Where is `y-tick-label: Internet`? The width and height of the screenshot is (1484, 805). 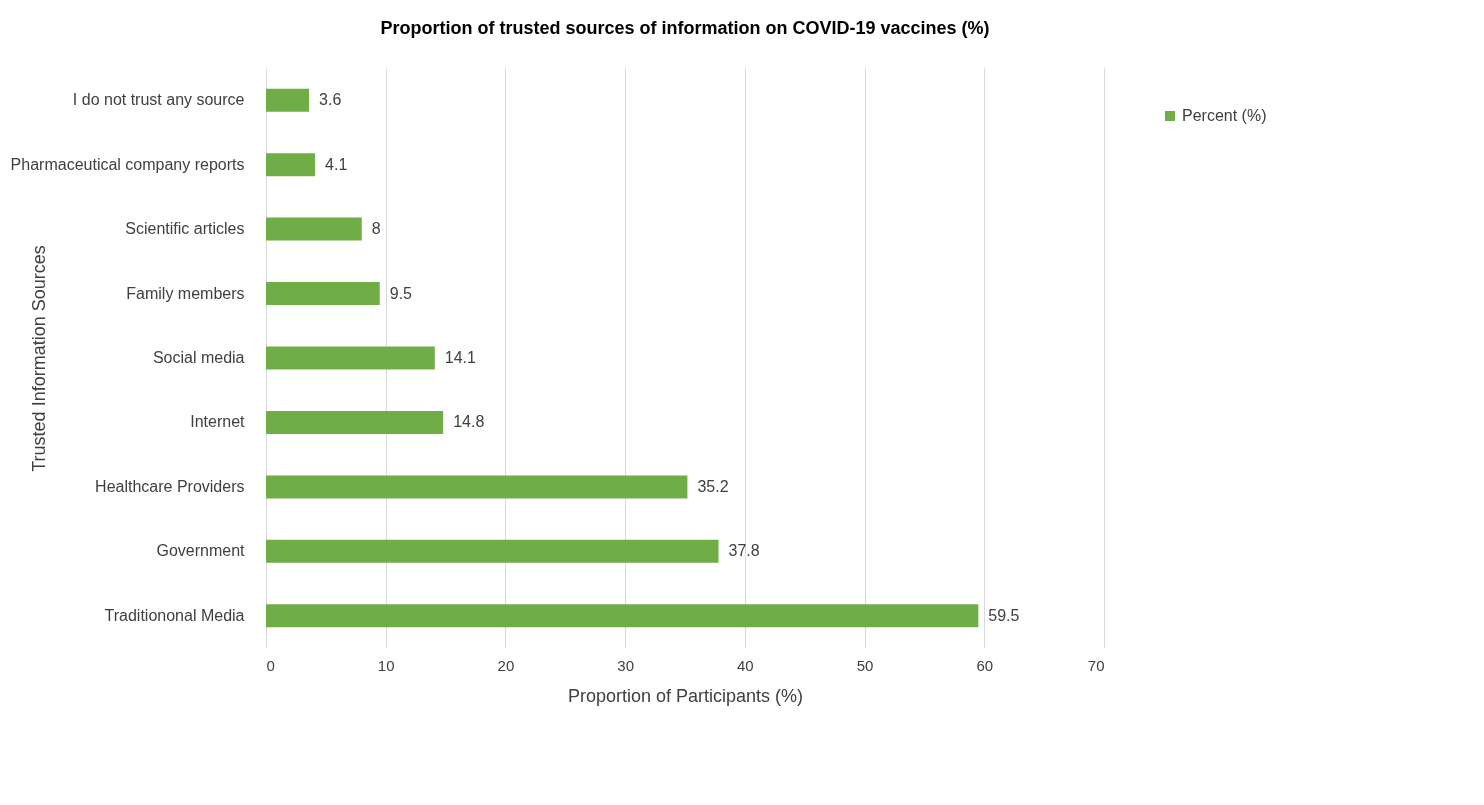
y-tick-label: Internet is located at coordinates (218, 422).